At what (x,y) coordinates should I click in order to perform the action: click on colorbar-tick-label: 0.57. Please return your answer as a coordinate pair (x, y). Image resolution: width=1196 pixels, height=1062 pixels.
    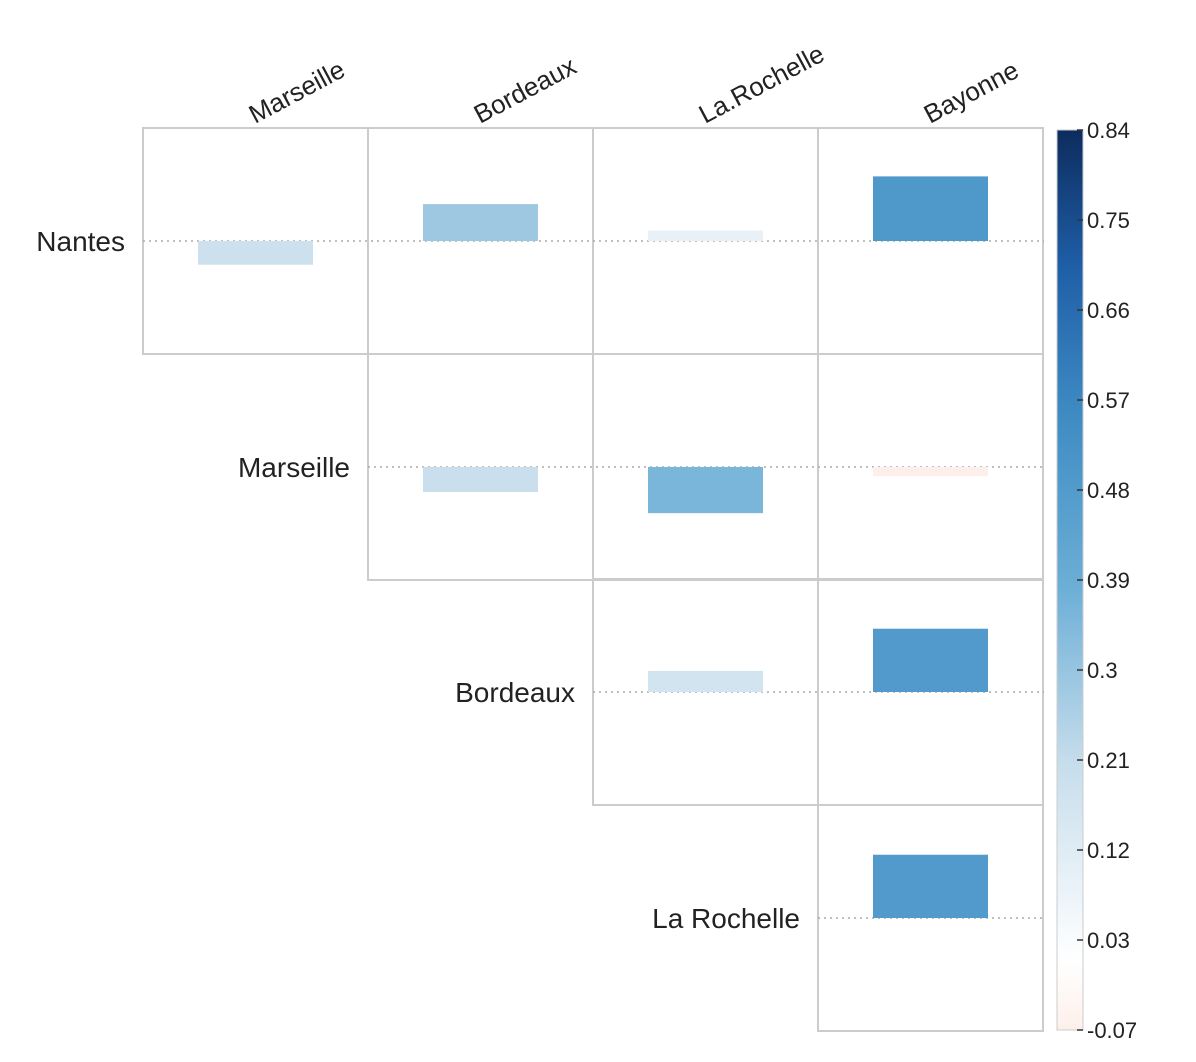
    Looking at the image, I should click on (1108, 400).